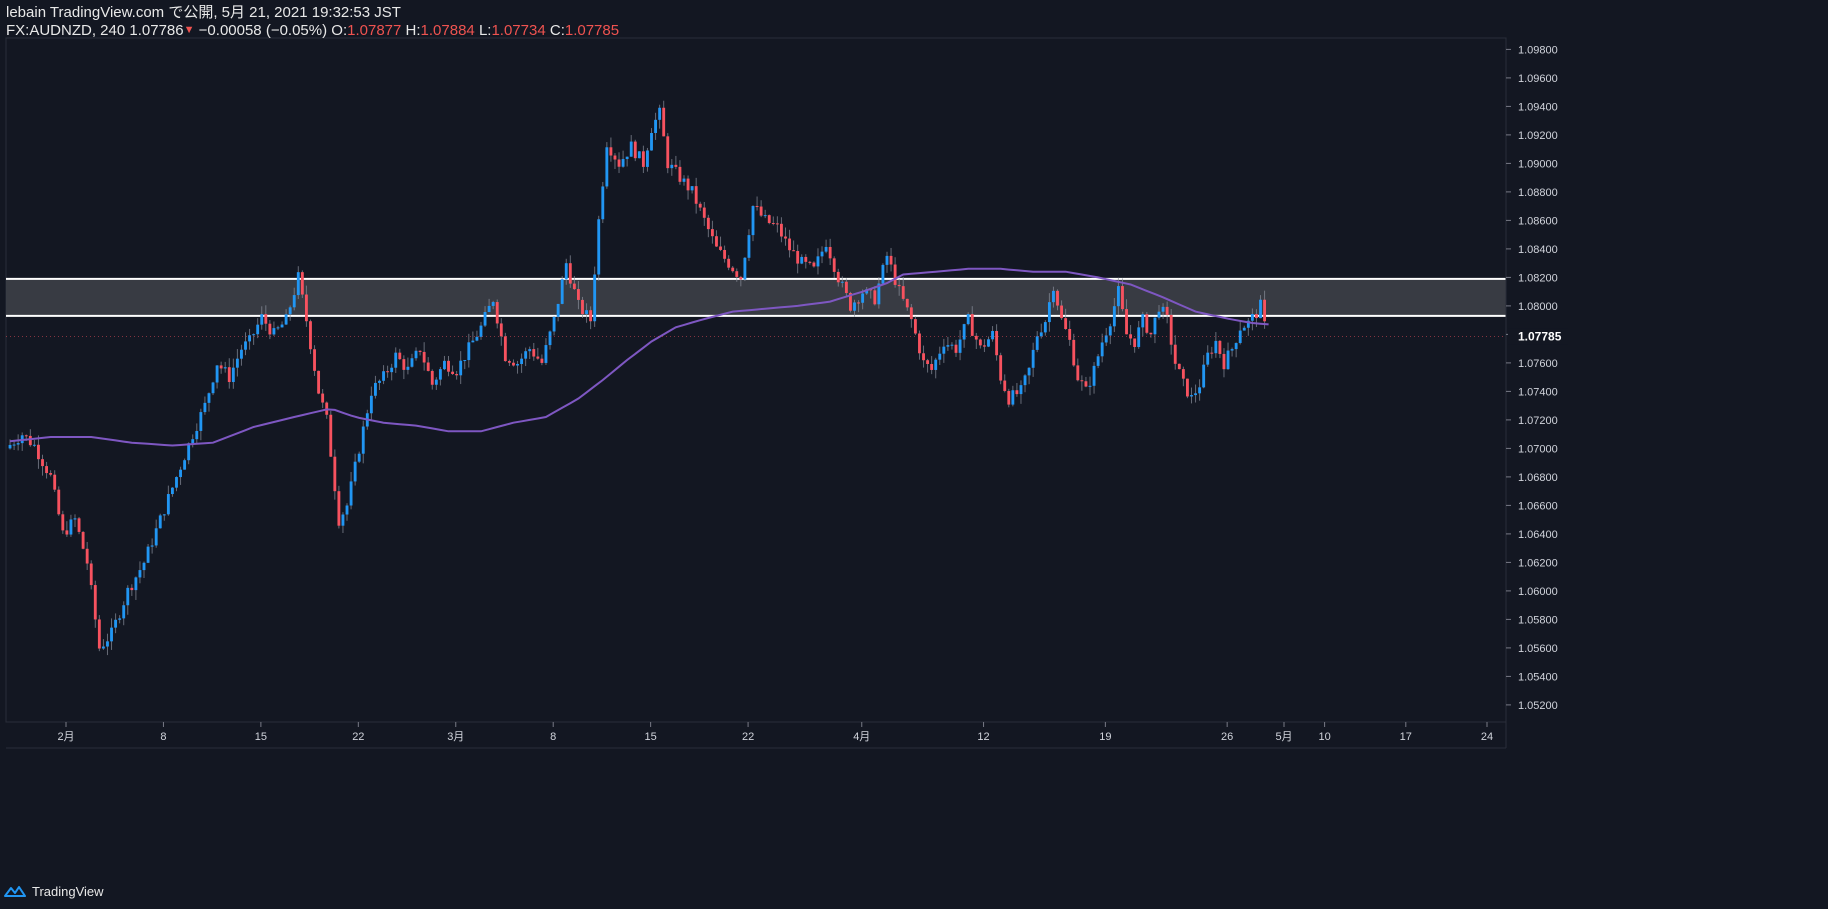  What do you see at coordinates (1538, 592) in the screenshot?
I see `price-tick-label: 1.06000` at bounding box center [1538, 592].